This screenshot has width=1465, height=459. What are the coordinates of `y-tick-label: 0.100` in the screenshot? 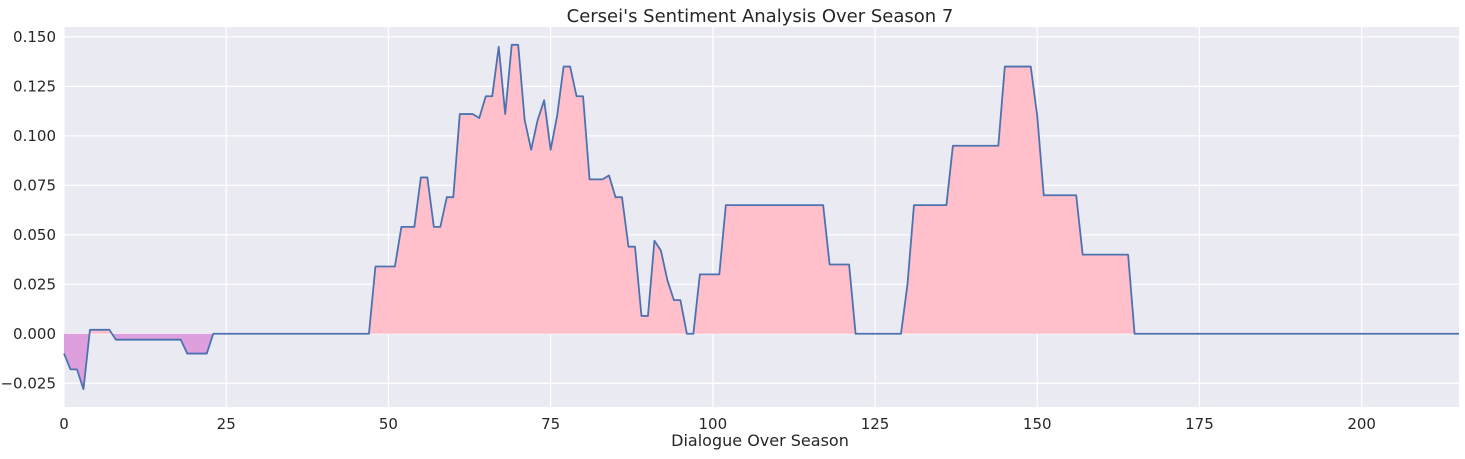 It's located at (34, 136).